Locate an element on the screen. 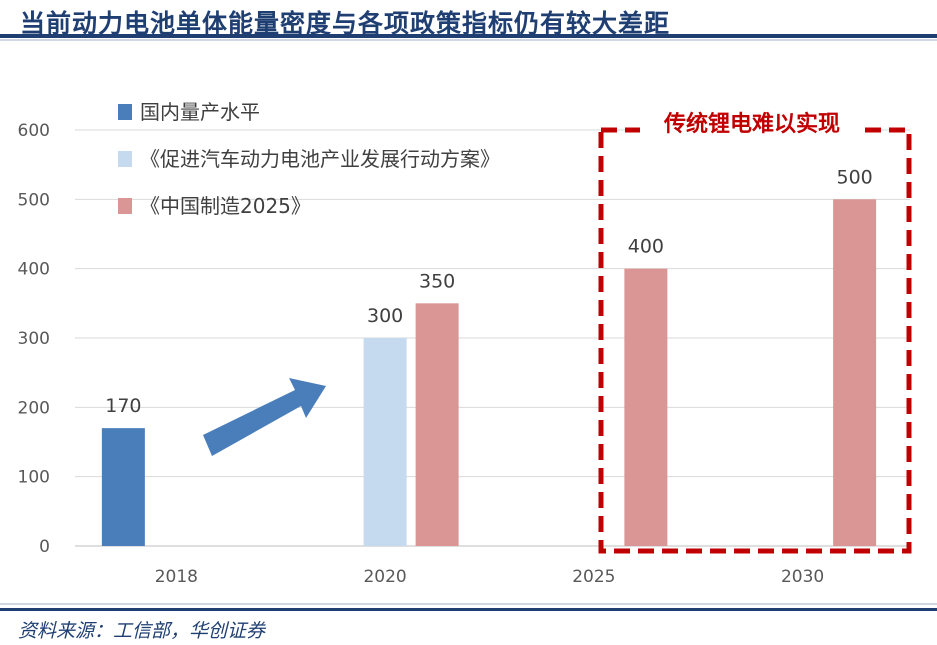 This screenshot has width=937, height=645. x-tick-label: 2025 is located at coordinates (593, 577).